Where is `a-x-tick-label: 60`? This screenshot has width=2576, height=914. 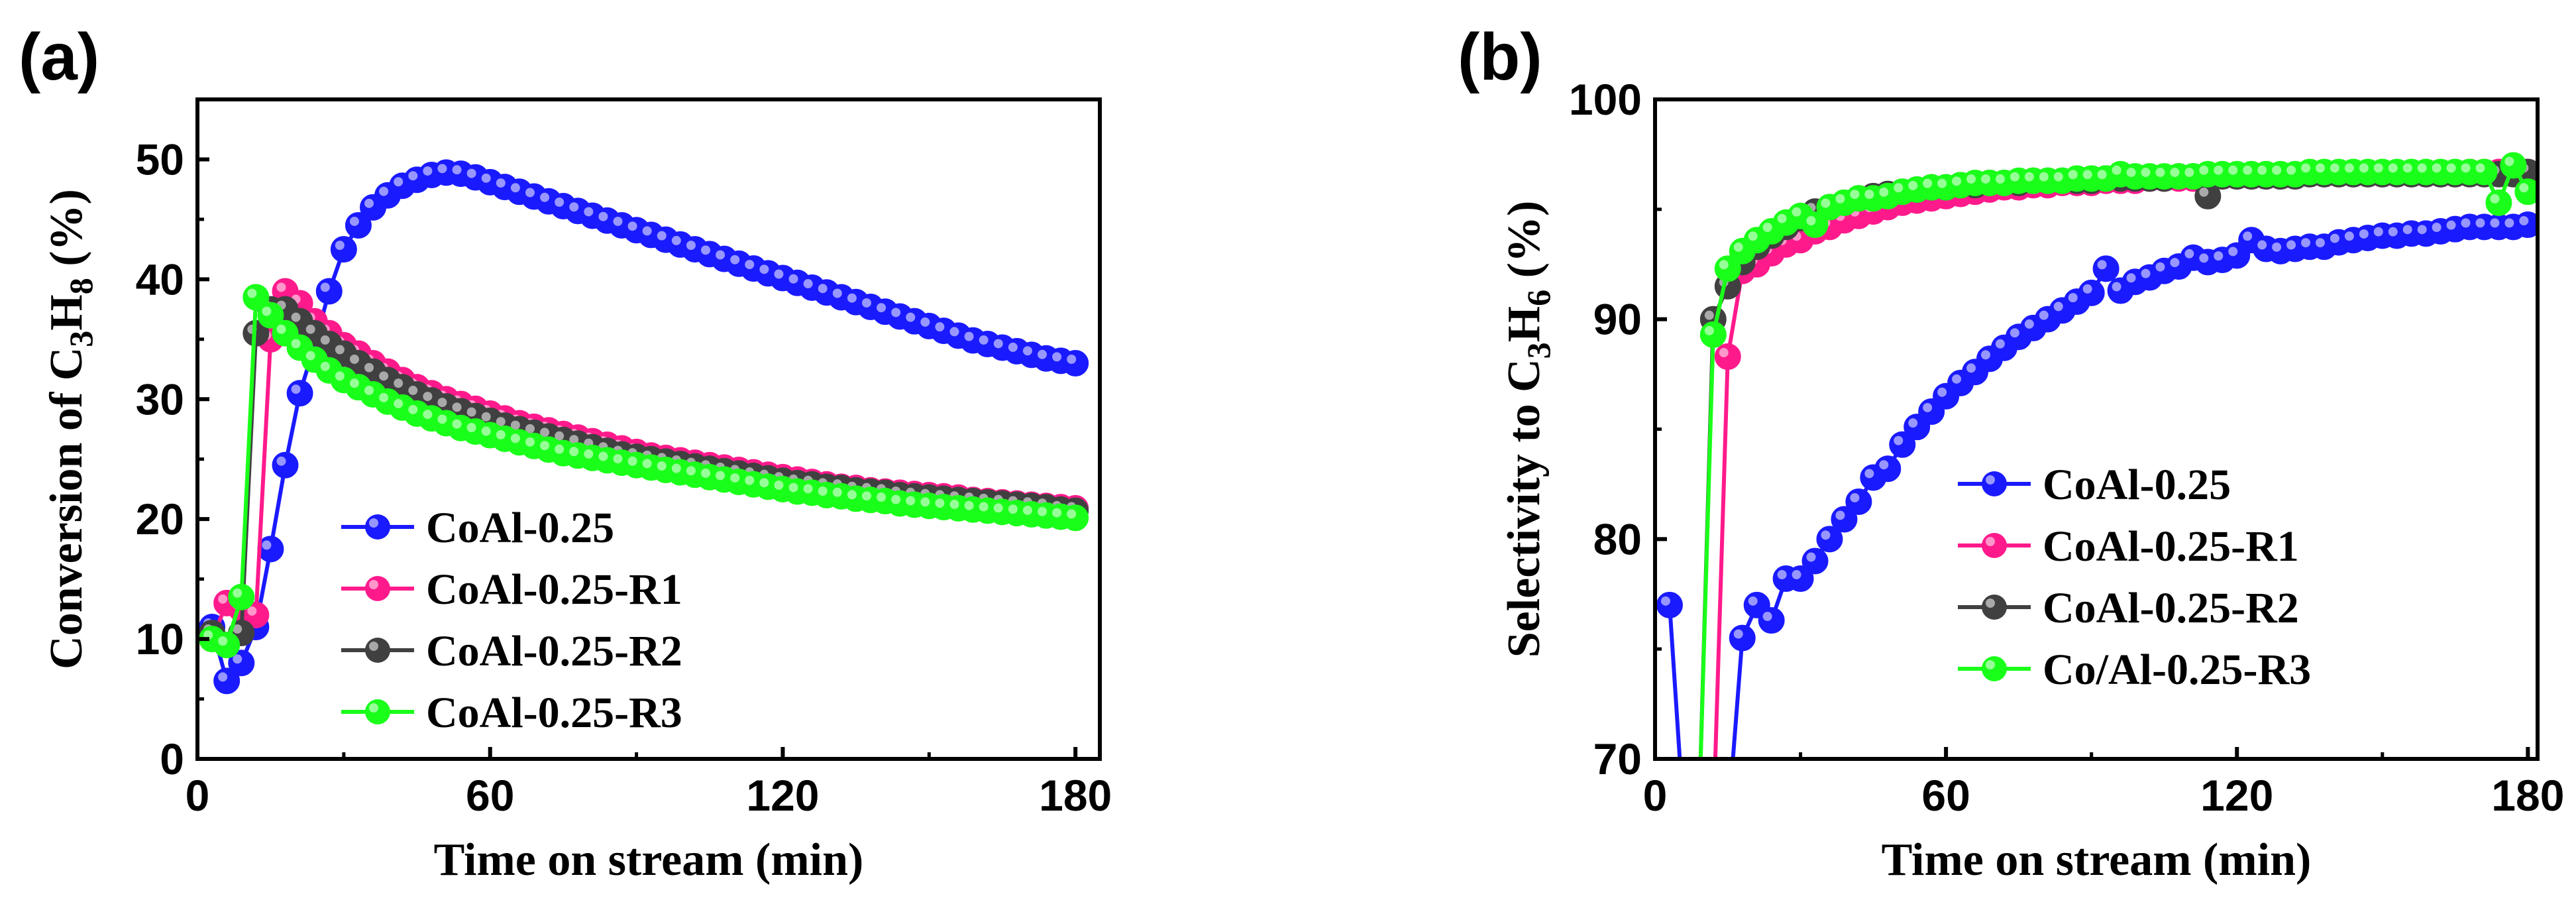
a-x-tick-label: 60 is located at coordinates (490, 796).